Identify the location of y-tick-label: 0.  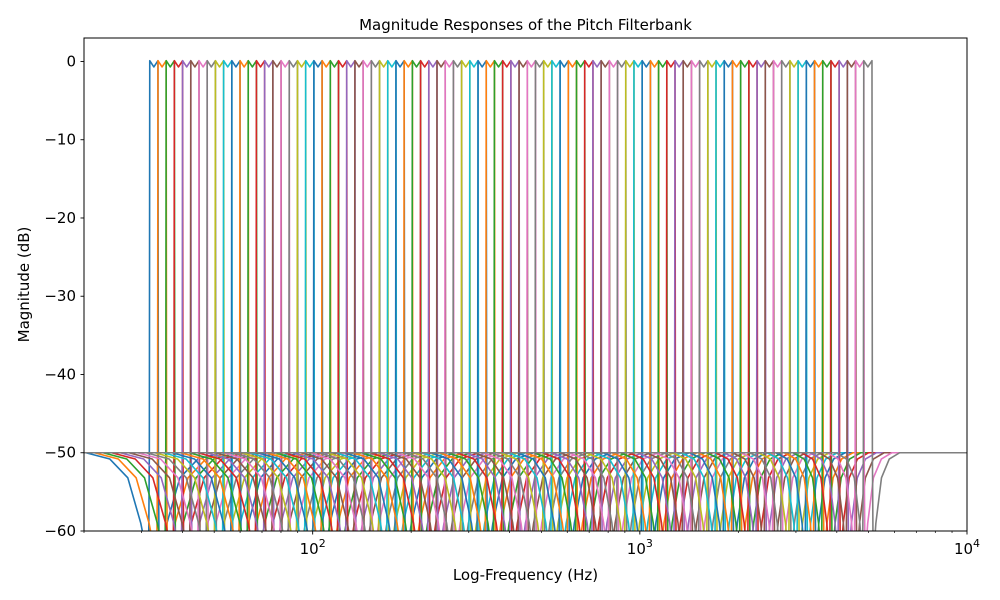
(71, 61).